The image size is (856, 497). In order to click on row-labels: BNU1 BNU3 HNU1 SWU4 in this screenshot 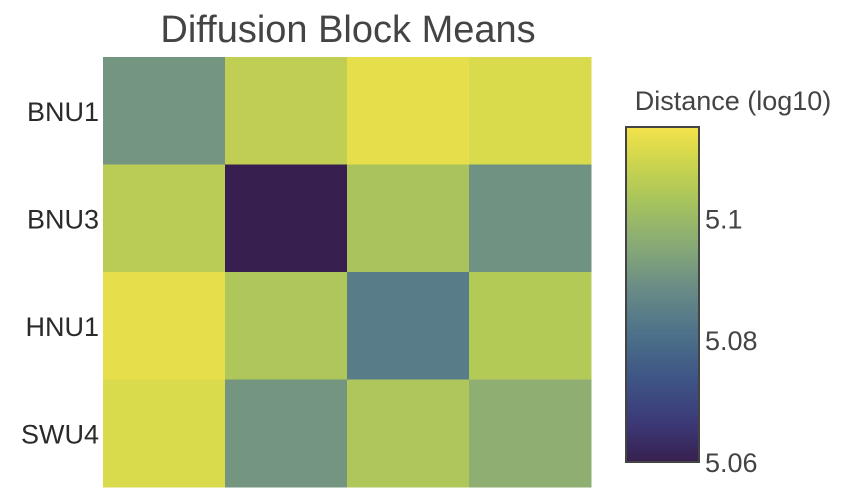, I will do `click(60, 273)`.